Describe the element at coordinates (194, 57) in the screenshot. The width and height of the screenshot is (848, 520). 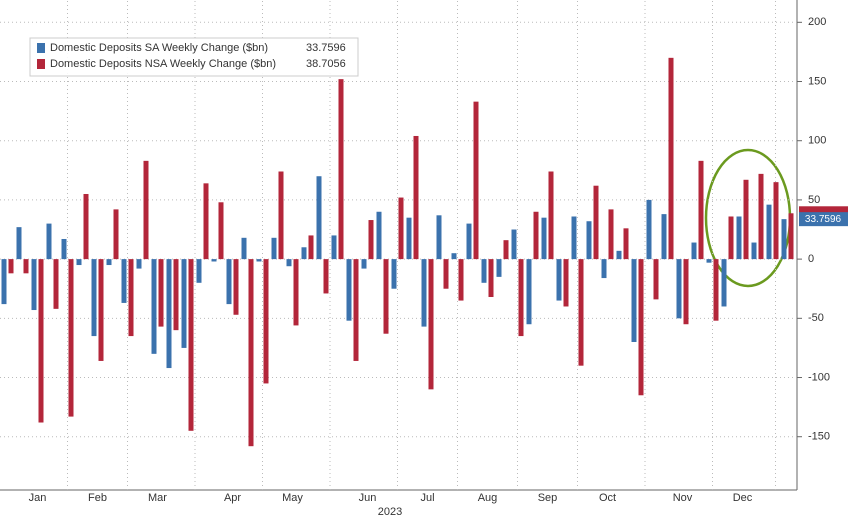
I see `legend-box` at that location.